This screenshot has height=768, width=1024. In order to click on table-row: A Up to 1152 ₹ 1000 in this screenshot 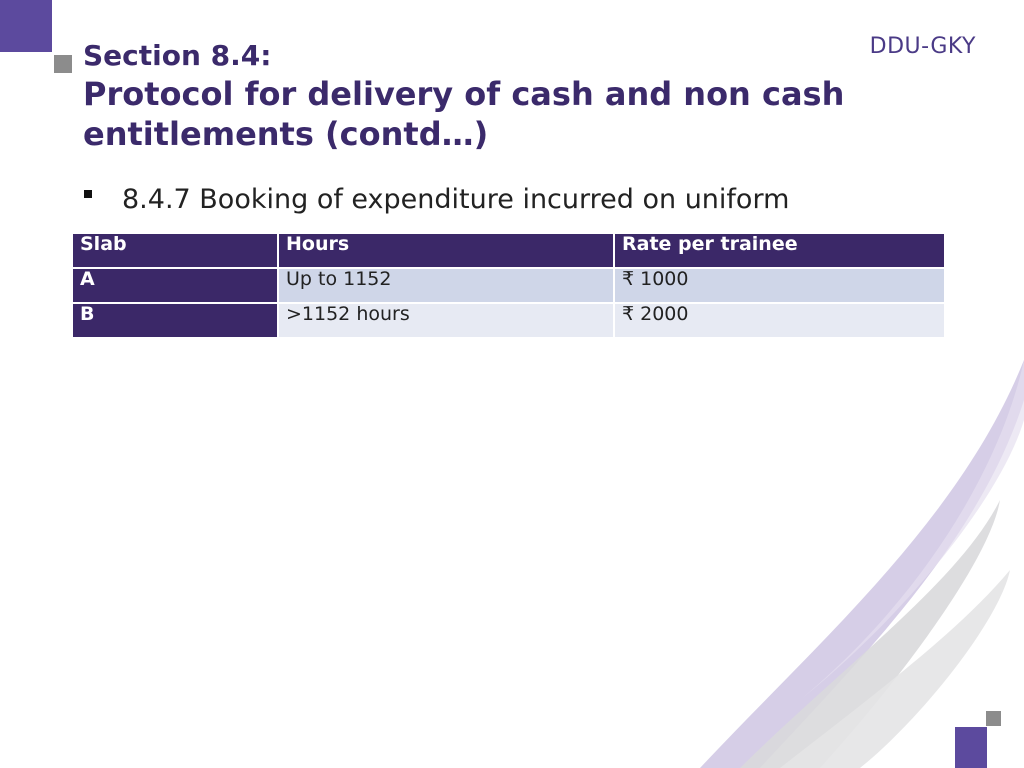, I will do `click(509, 286)`.